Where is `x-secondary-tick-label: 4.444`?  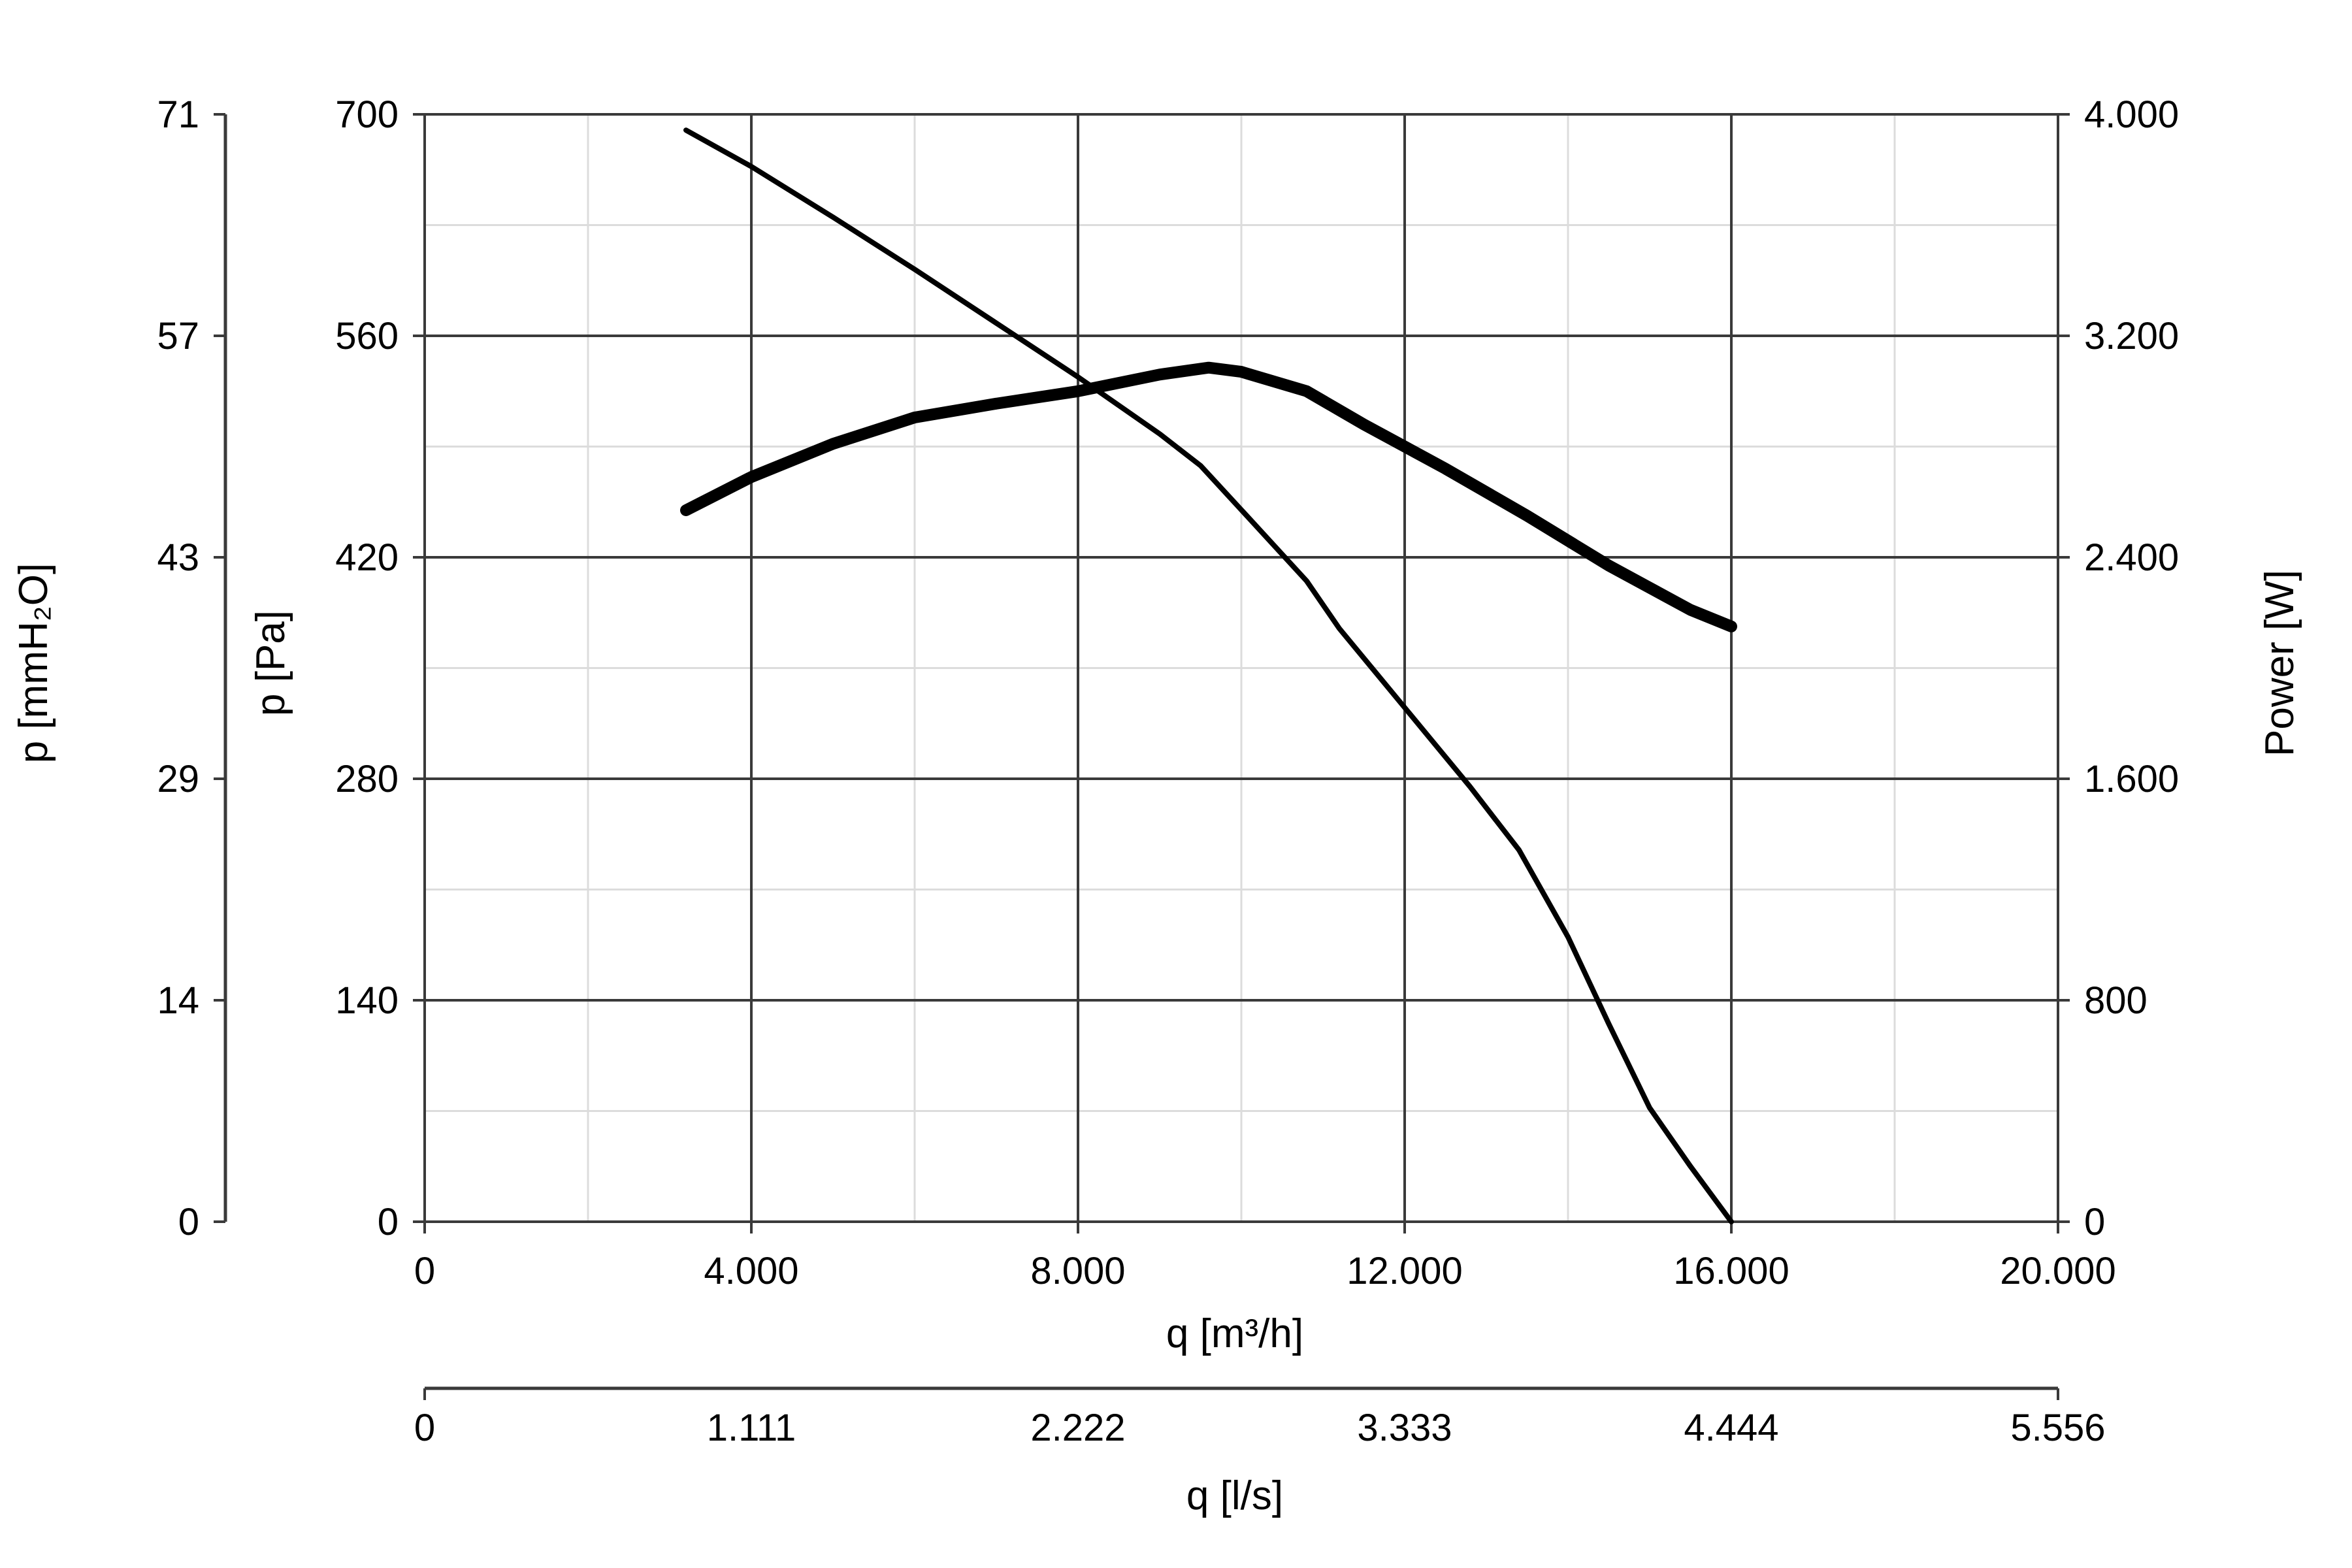
x-secondary-tick-label: 4.444 is located at coordinates (1731, 1428).